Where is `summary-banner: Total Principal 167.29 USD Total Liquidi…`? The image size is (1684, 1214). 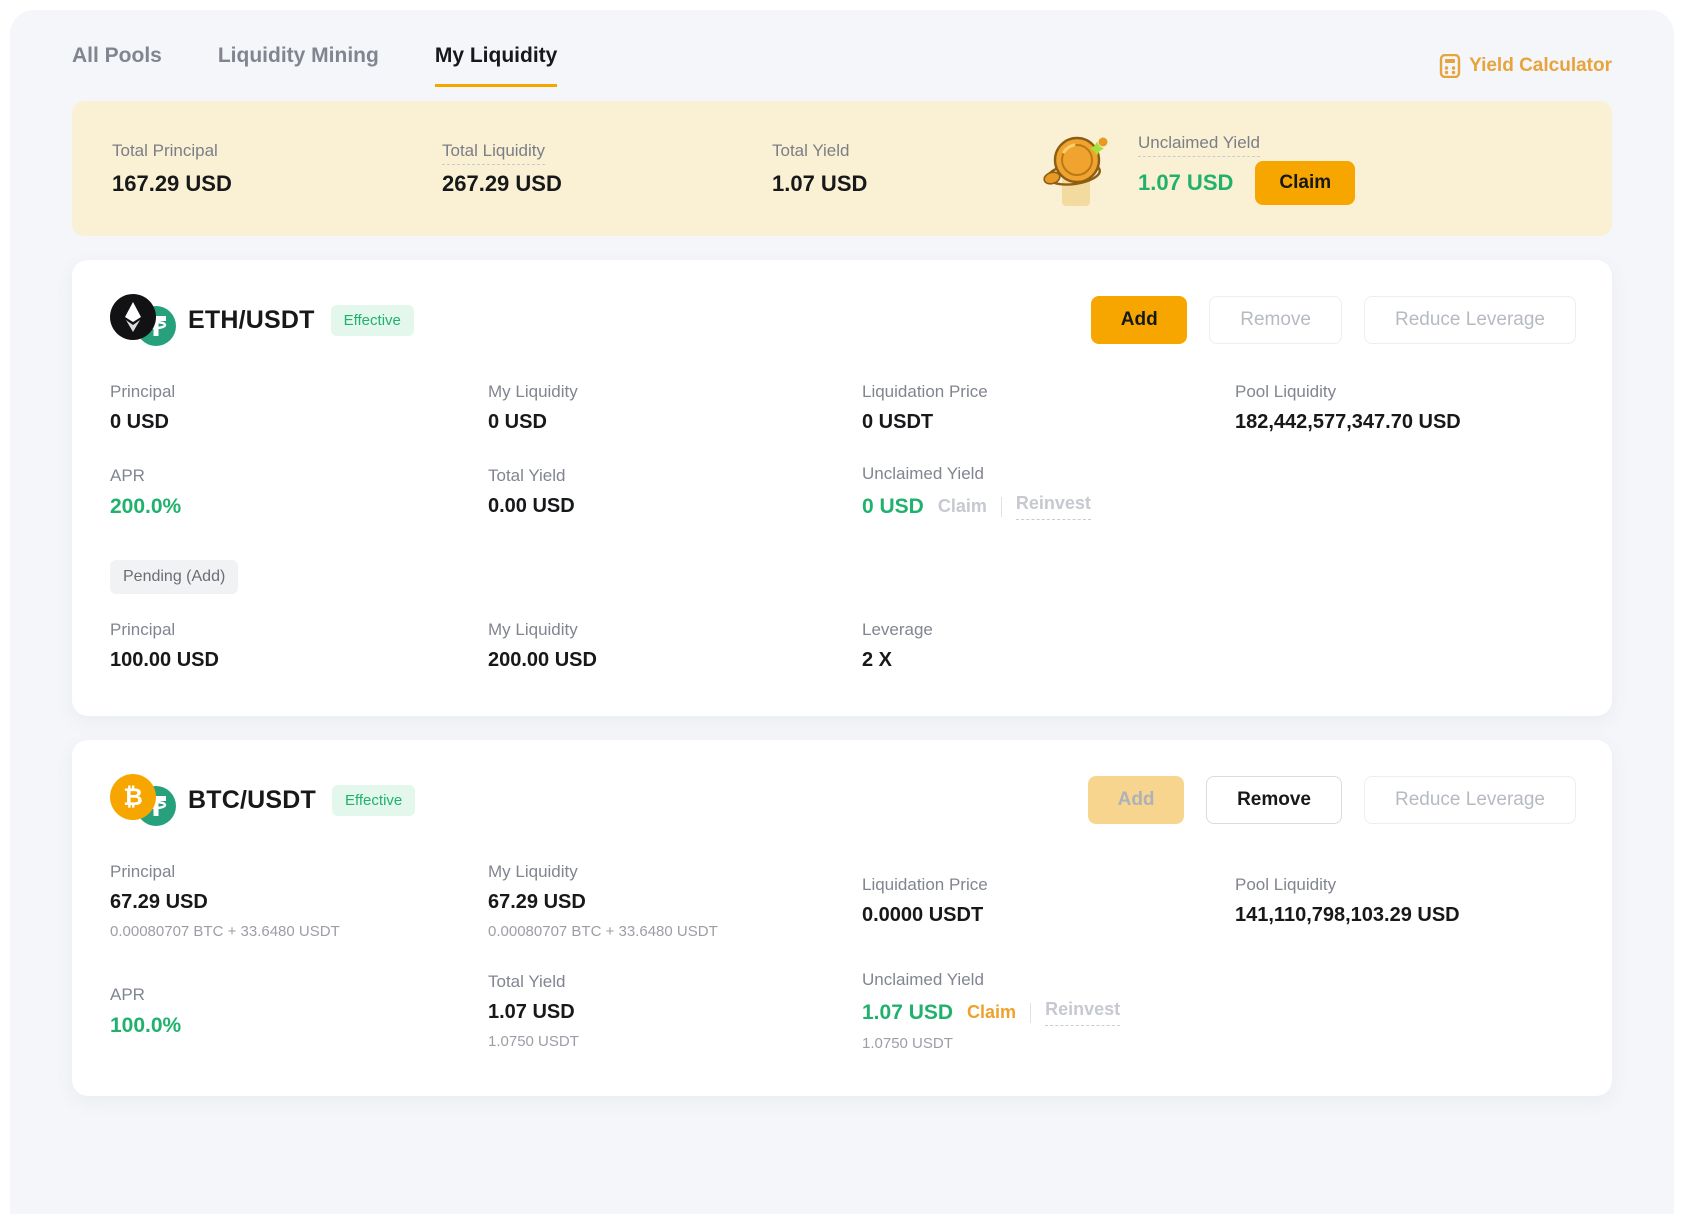
summary-banner: Total Principal 167.29 USD Total Liquidi… is located at coordinates (842, 168).